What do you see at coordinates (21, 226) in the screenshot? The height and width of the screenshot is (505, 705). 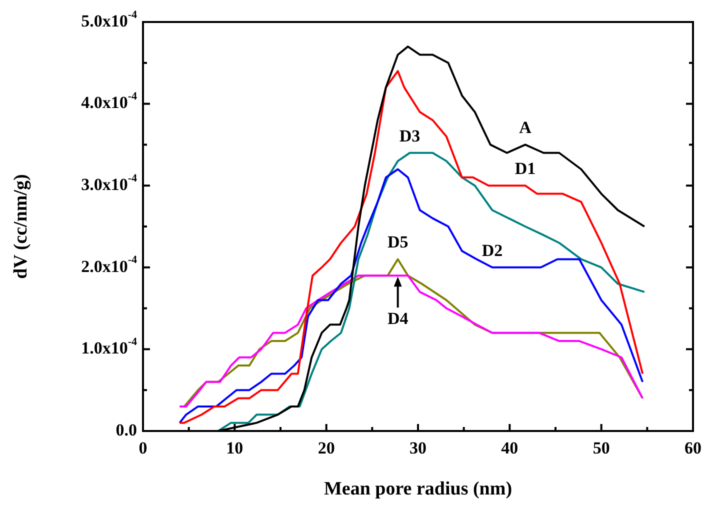 I see `y-axis-title: dV (cc/nm/g)` at bounding box center [21, 226].